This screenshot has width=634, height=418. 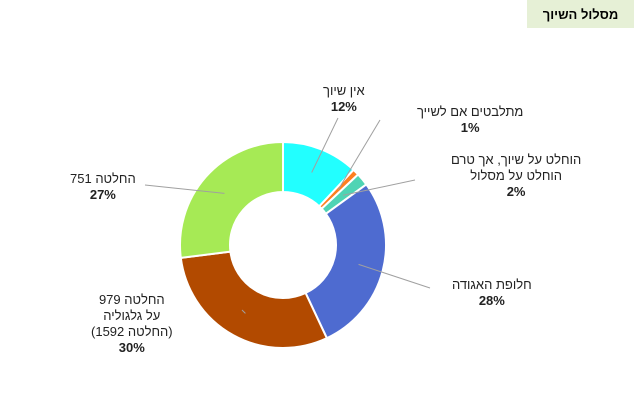 I want to click on slice-pct-2: 2%, so click(x=516, y=191).